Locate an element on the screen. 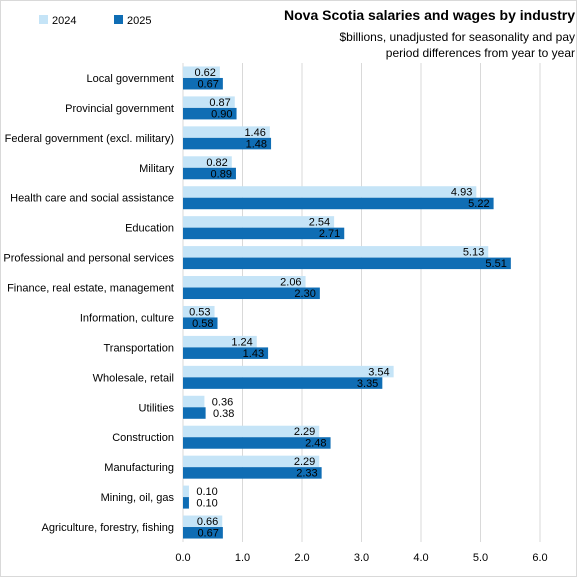  data-label-2025: 0.10 is located at coordinates (206, 504).